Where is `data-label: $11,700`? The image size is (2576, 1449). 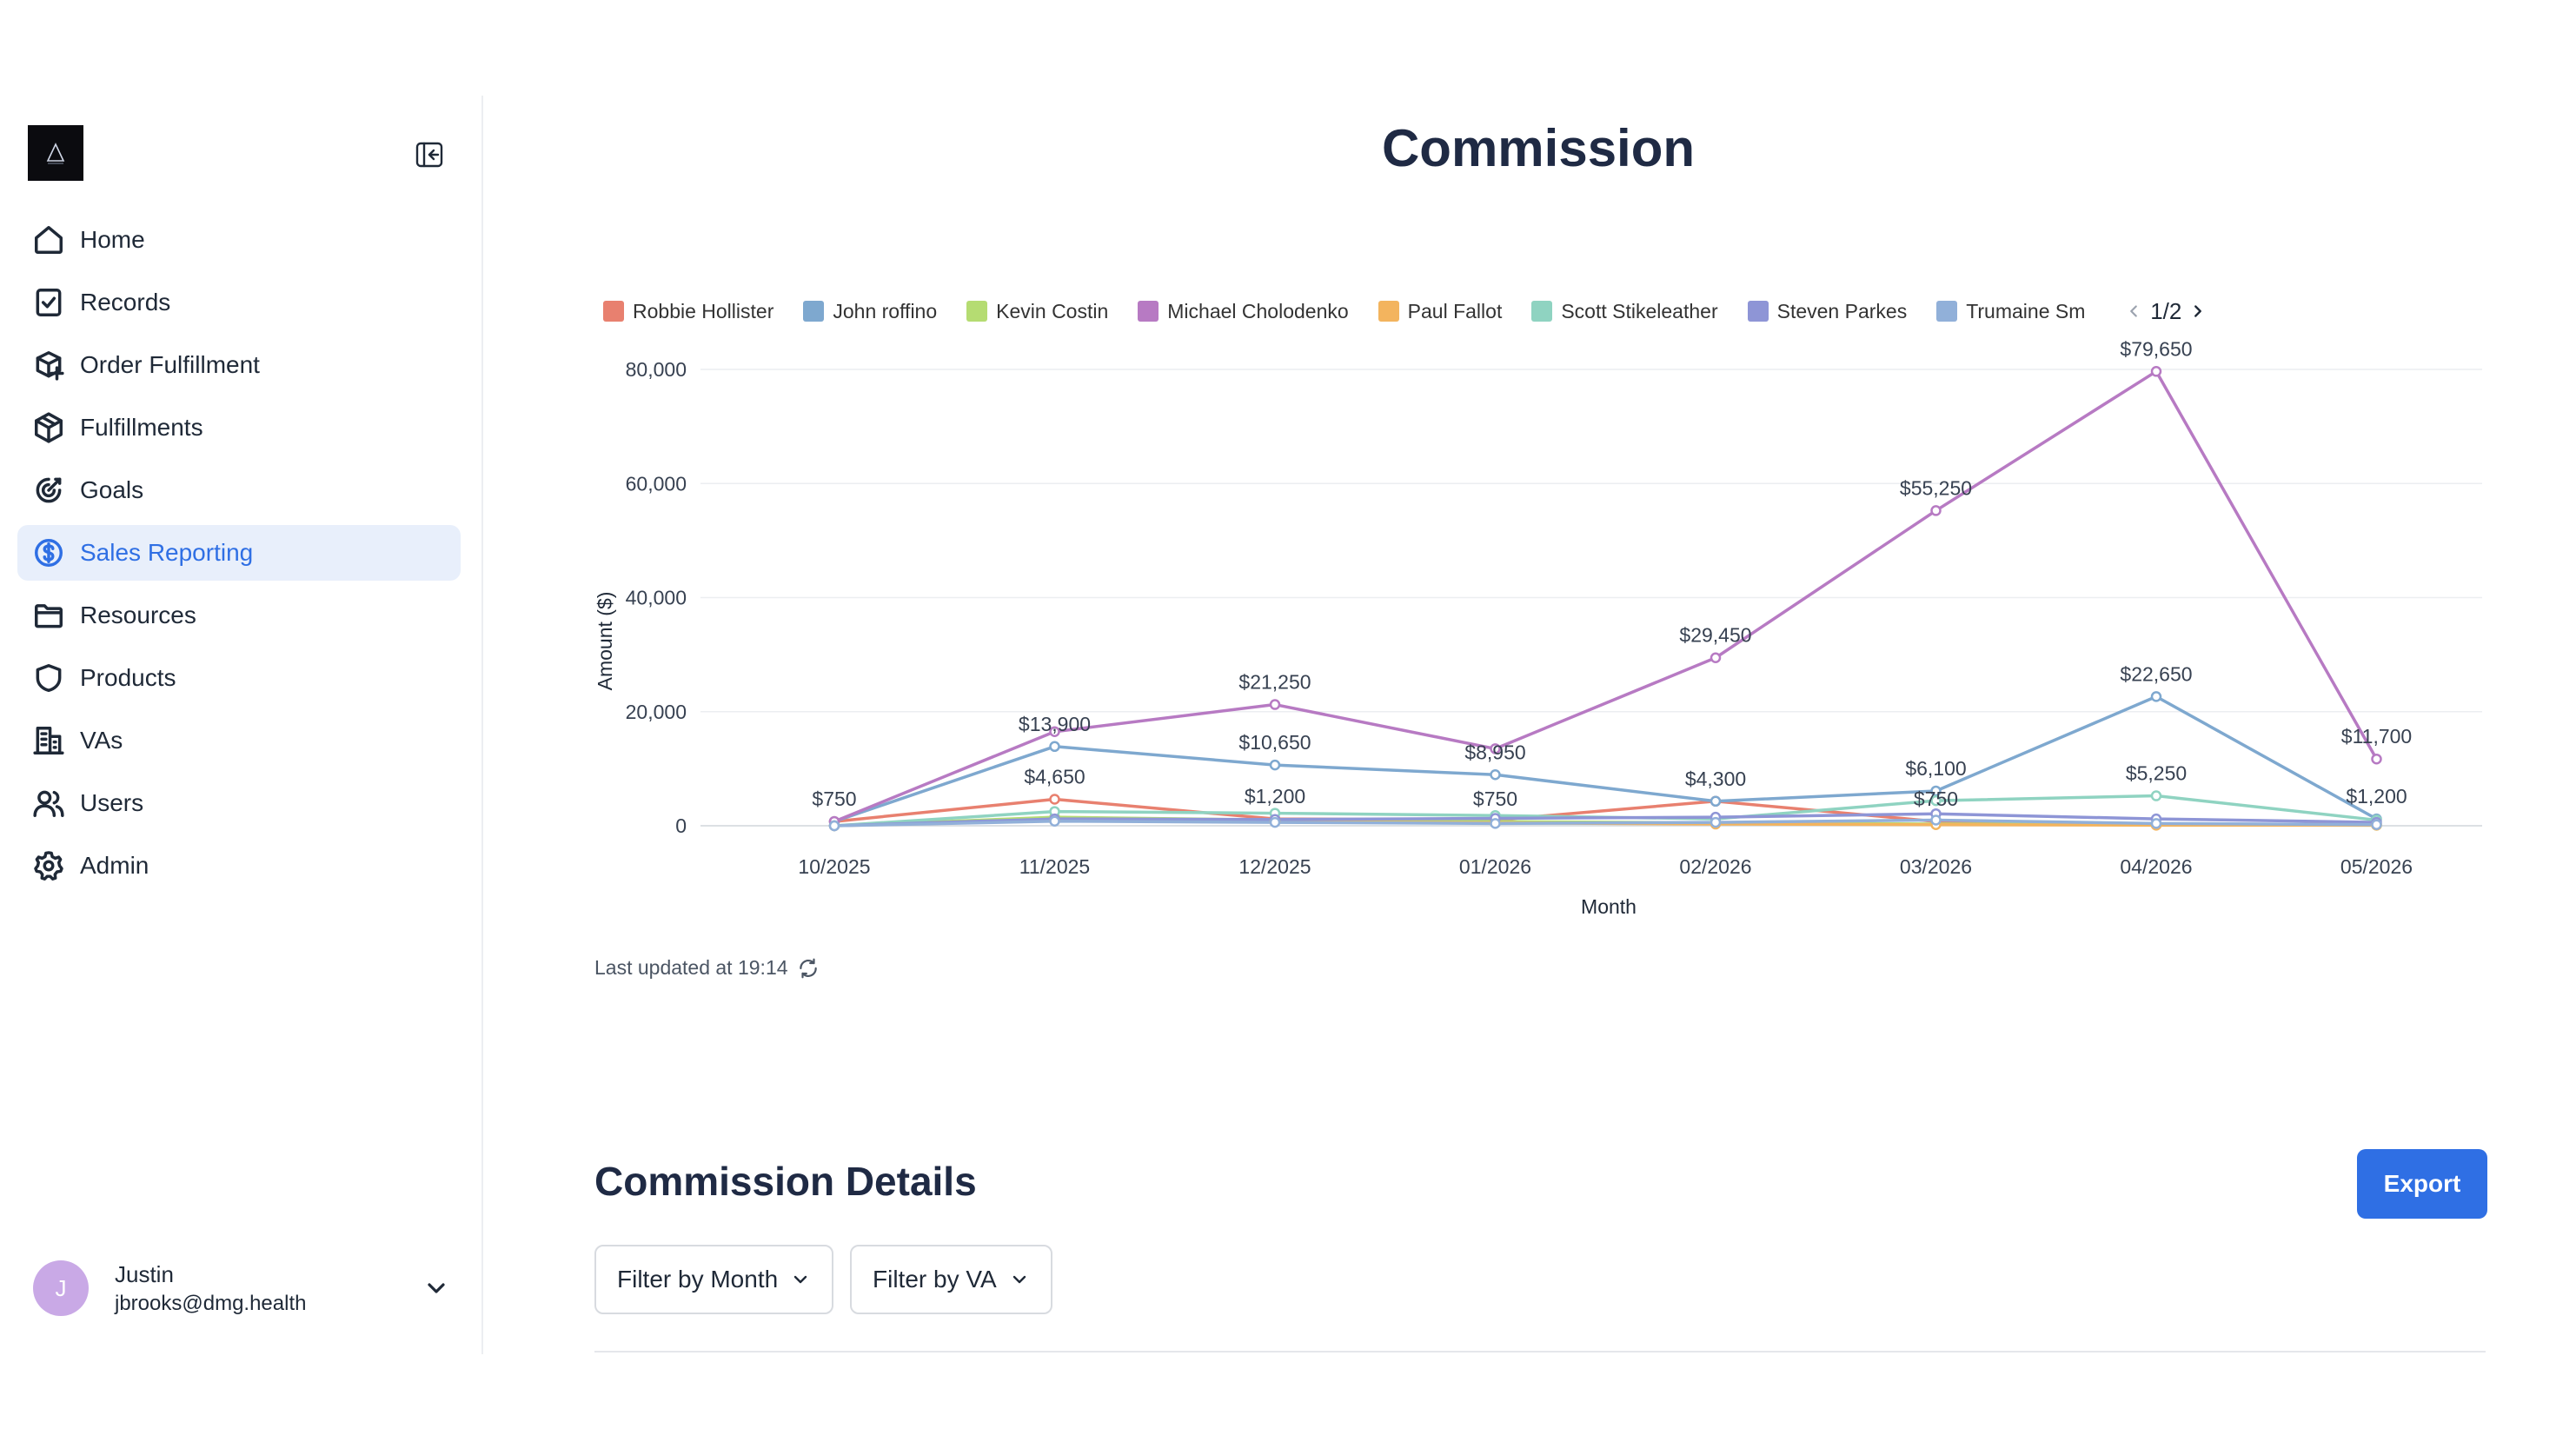 data-label: $11,700 is located at coordinates (2376, 736).